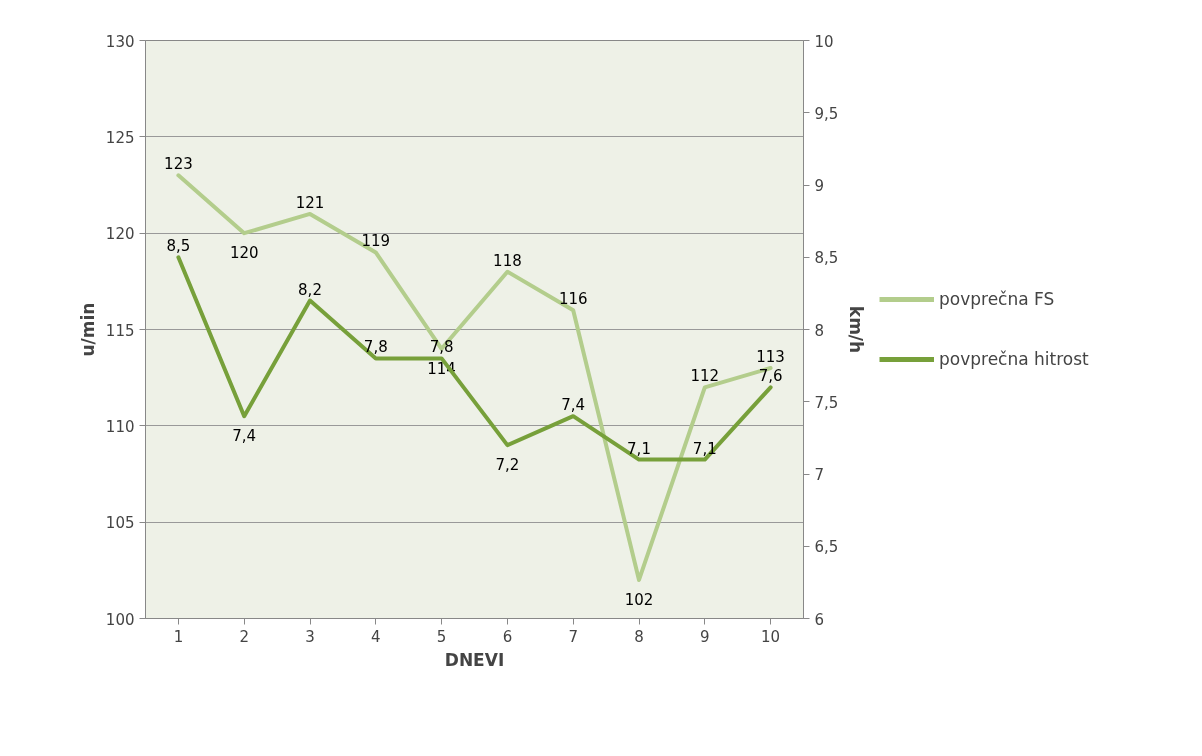 This screenshot has height=756, width=1202. Describe the element at coordinates (639, 448) in the screenshot. I see `data-label: 7,1` at that location.